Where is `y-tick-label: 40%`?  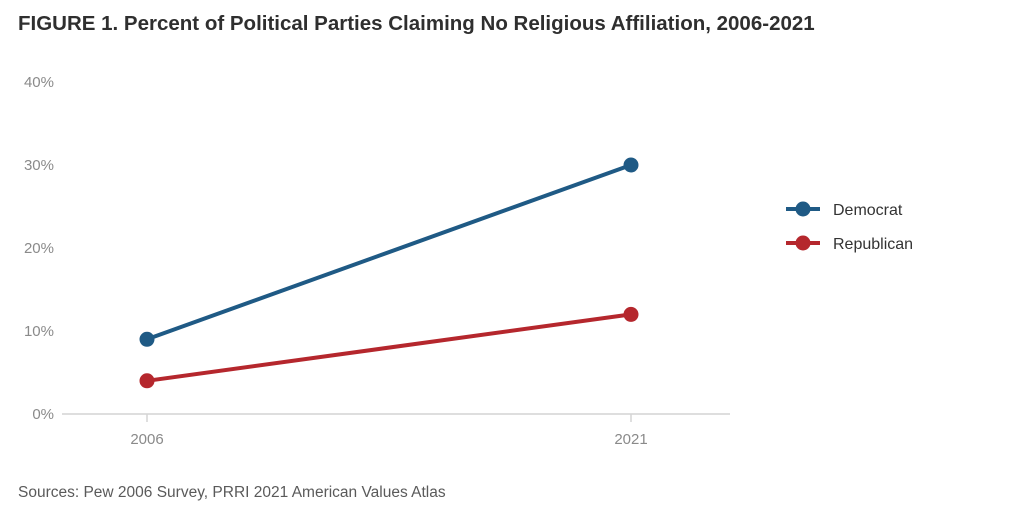
y-tick-label: 40% is located at coordinates (39, 82).